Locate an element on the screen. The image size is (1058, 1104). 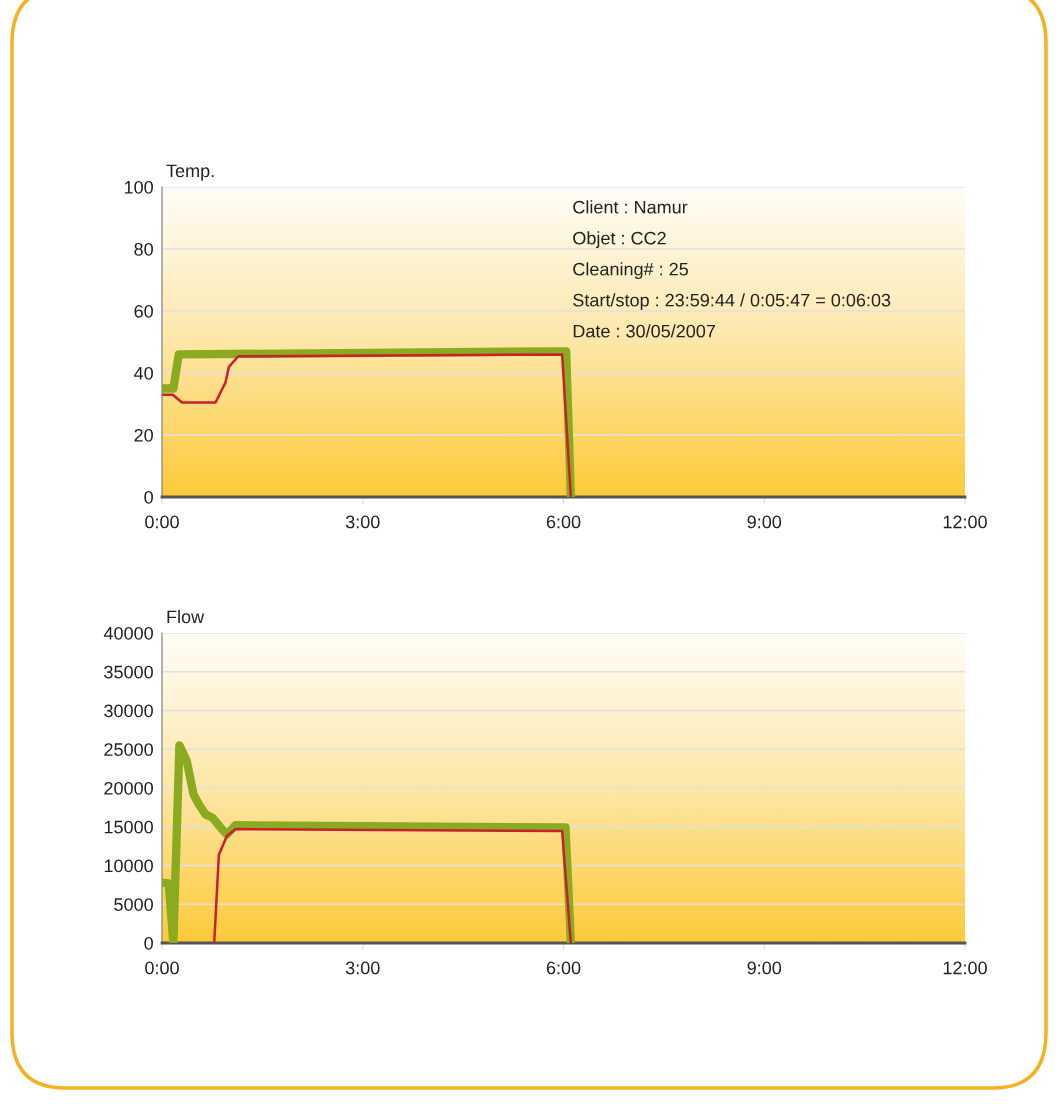
y-tick-label: 20 is located at coordinates (143, 435).